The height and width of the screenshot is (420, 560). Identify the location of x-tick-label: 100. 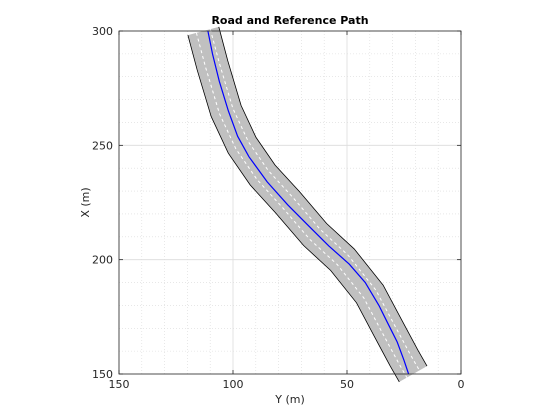
(233, 384).